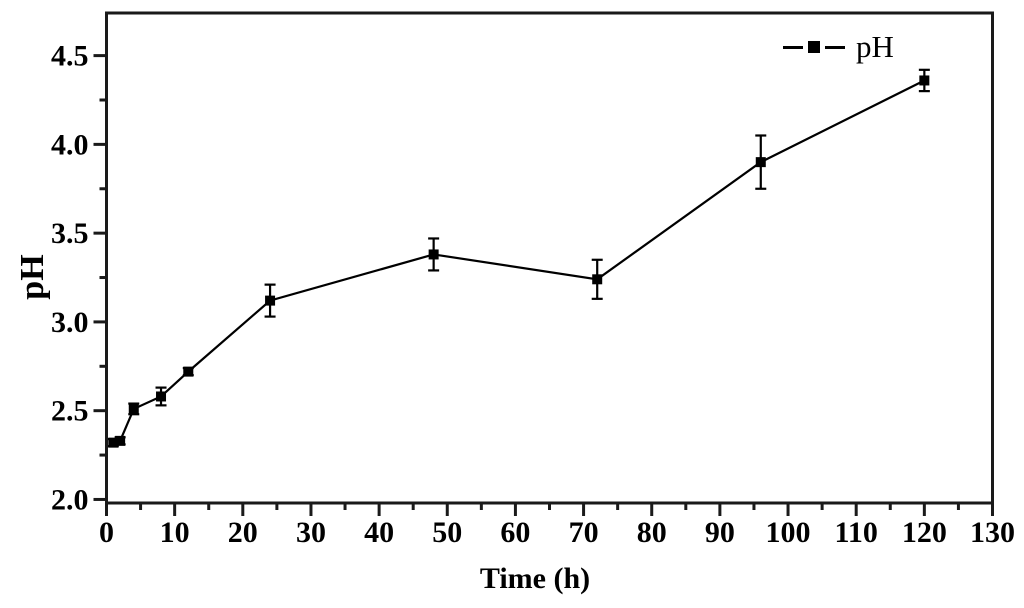 The height and width of the screenshot is (608, 1024). What do you see at coordinates (924, 532) in the screenshot?
I see `x-tick-label: 120` at bounding box center [924, 532].